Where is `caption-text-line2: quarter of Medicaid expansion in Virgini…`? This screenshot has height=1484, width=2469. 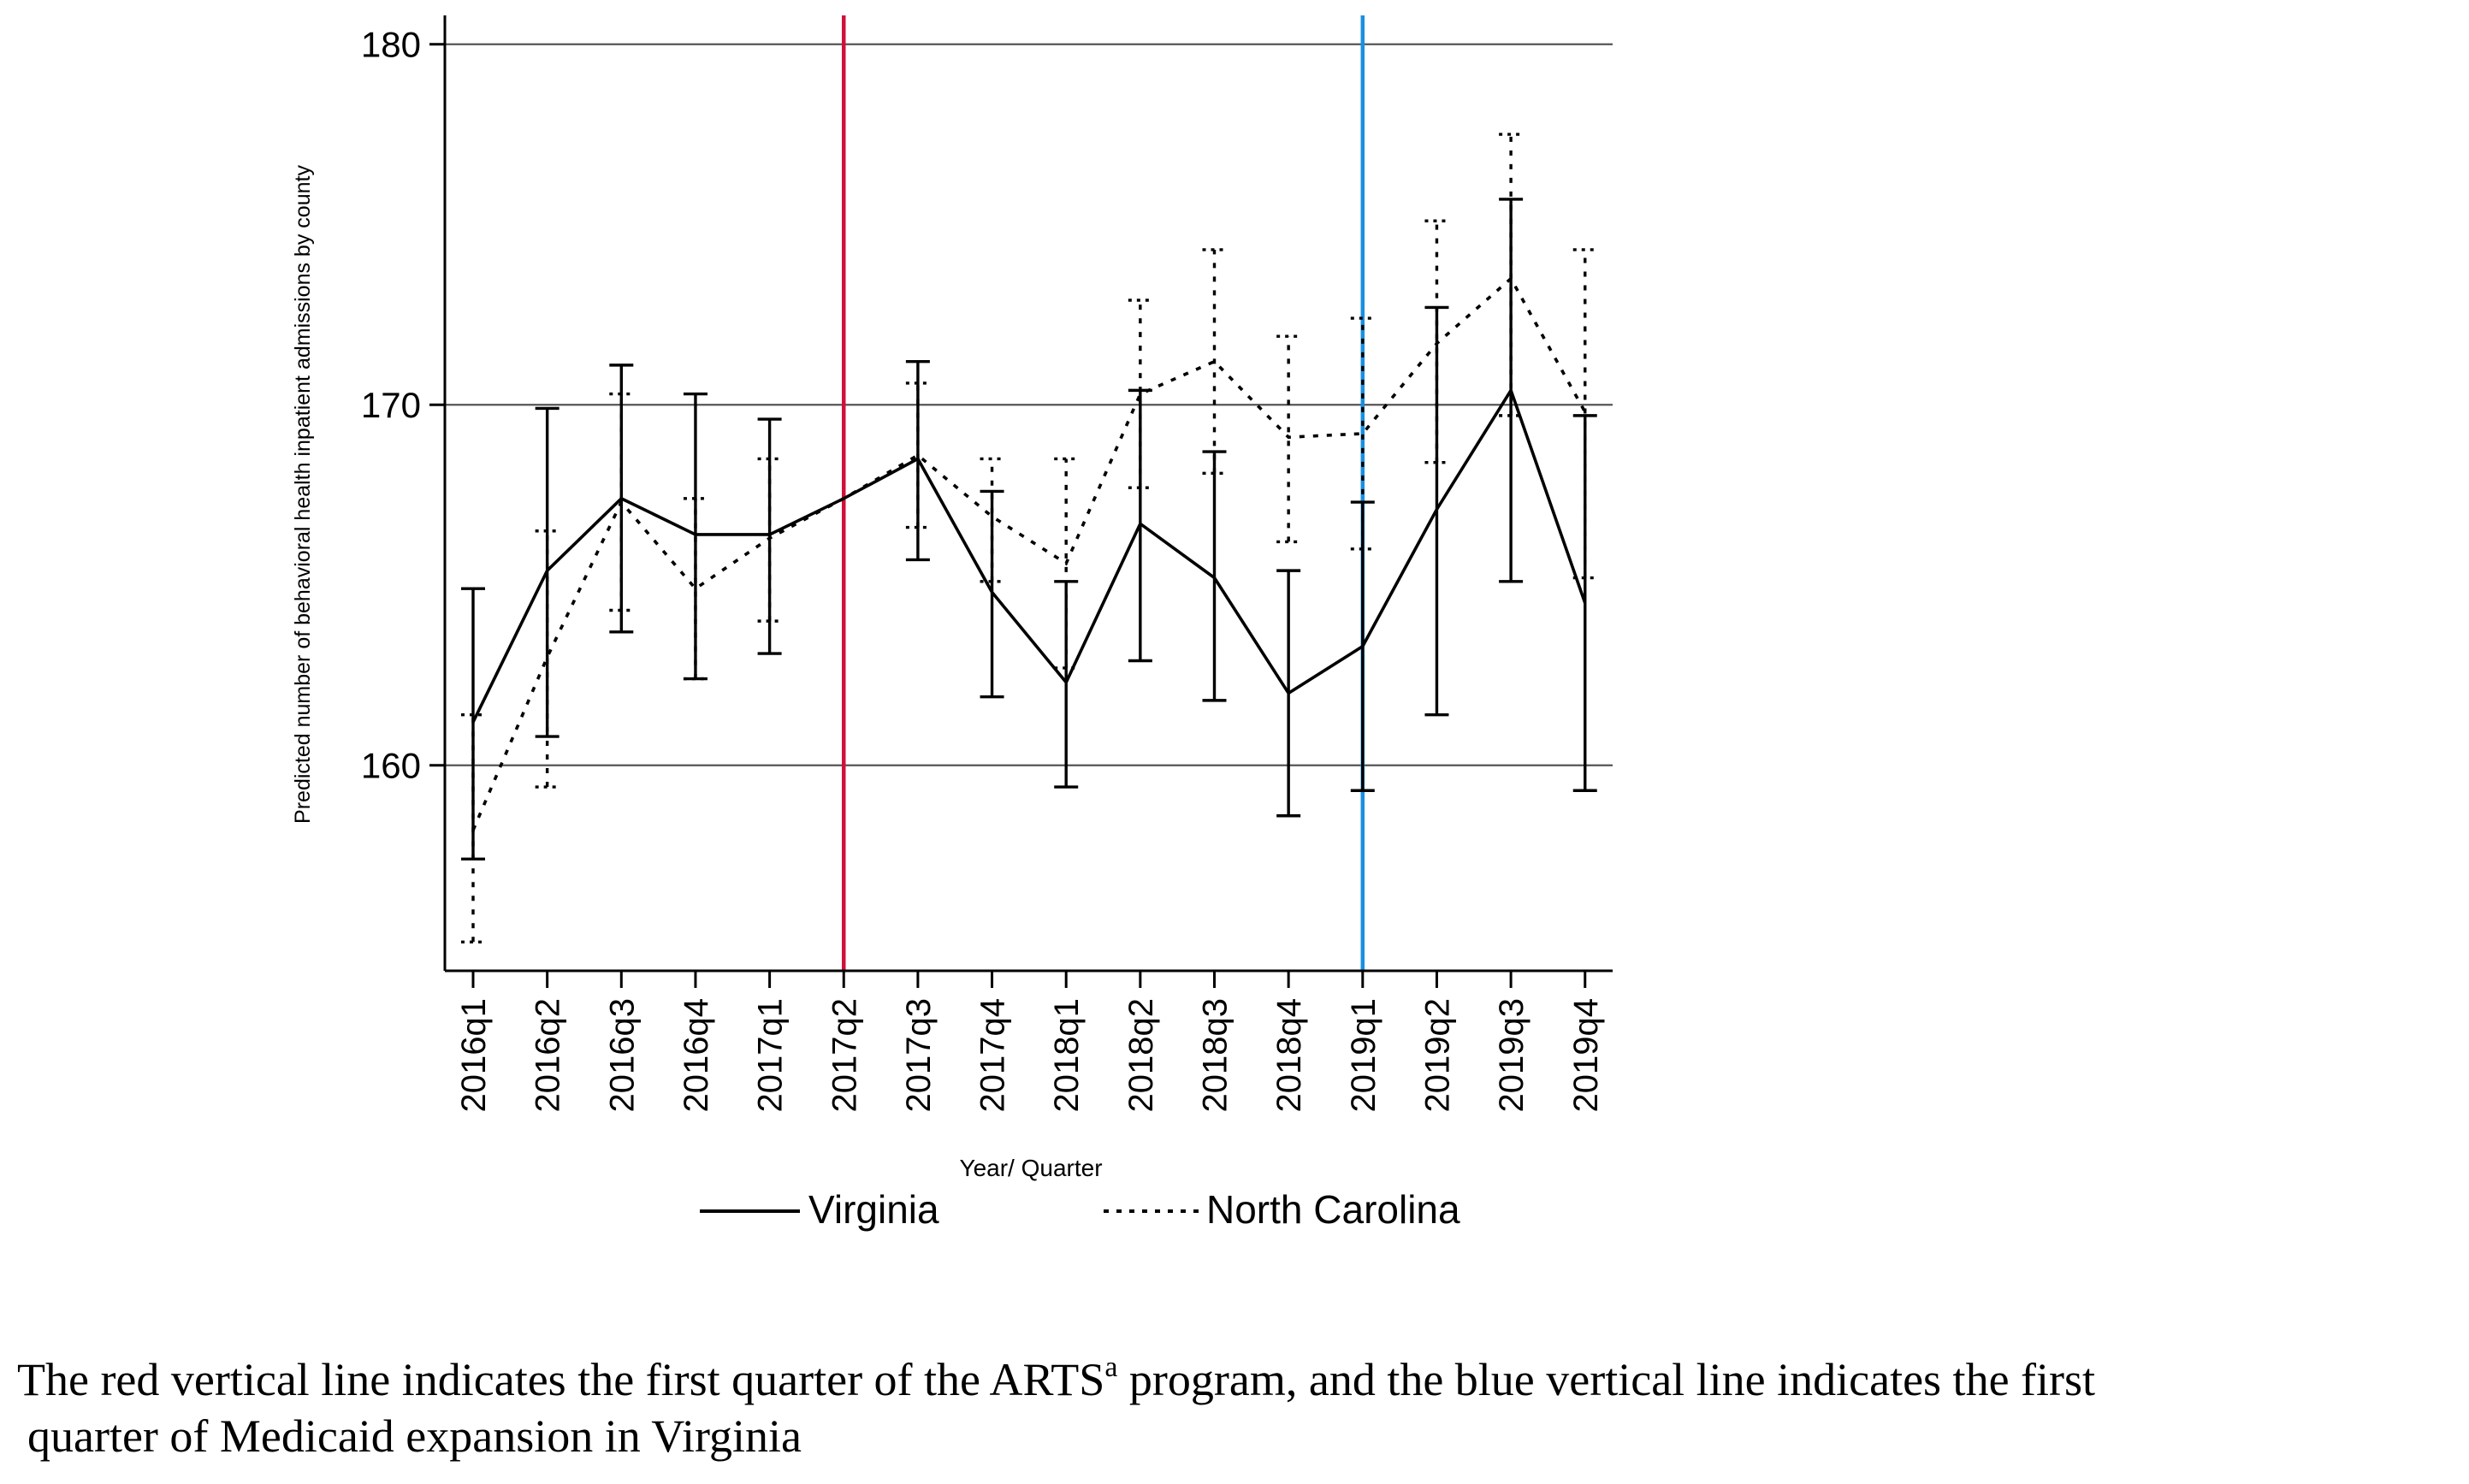 caption-text-line2: quarter of Medicaid expansion in Virgini… is located at coordinates (414, 1436).